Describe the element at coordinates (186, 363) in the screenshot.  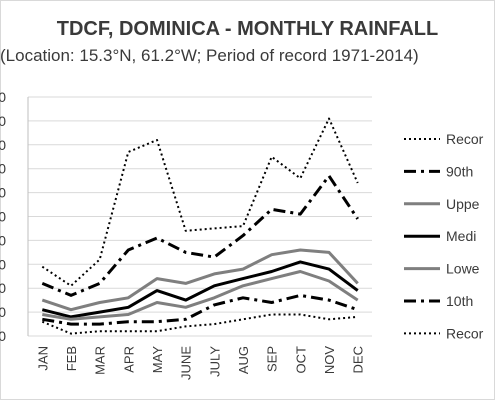
I see `x-tick-label: JUNE` at that location.